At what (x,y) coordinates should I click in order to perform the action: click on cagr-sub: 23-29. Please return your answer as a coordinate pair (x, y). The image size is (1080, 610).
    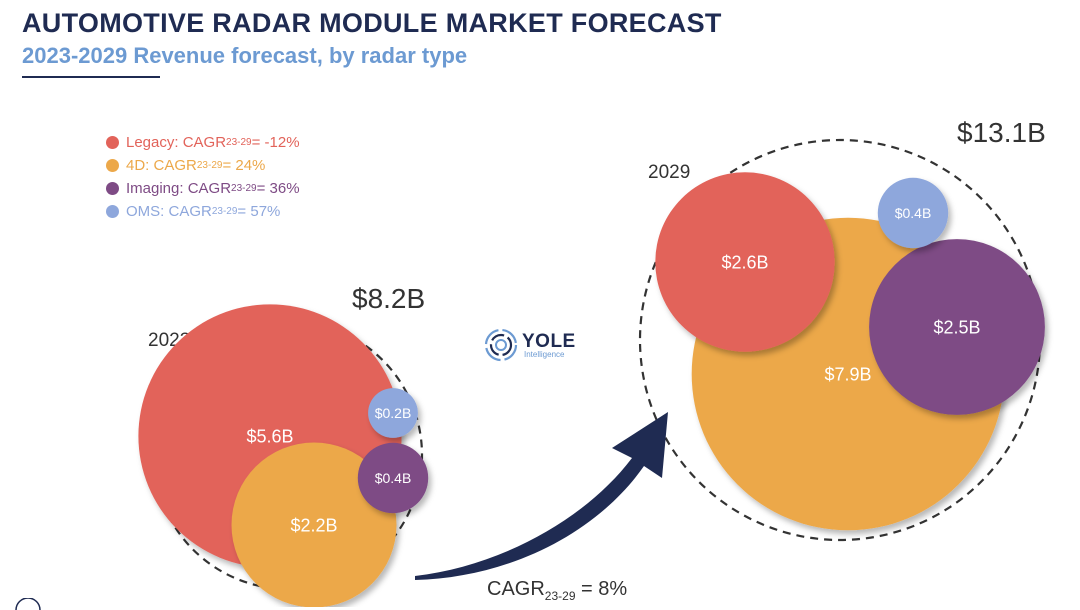
    Looking at the image, I should click on (560, 596).